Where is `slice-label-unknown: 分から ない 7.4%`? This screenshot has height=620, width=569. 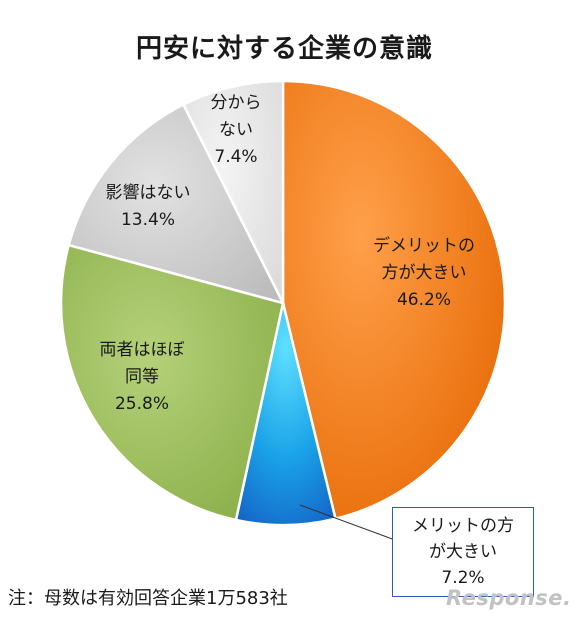
slice-label-unknown: 分から ない 7.4% is located at coordinates (236, 130).